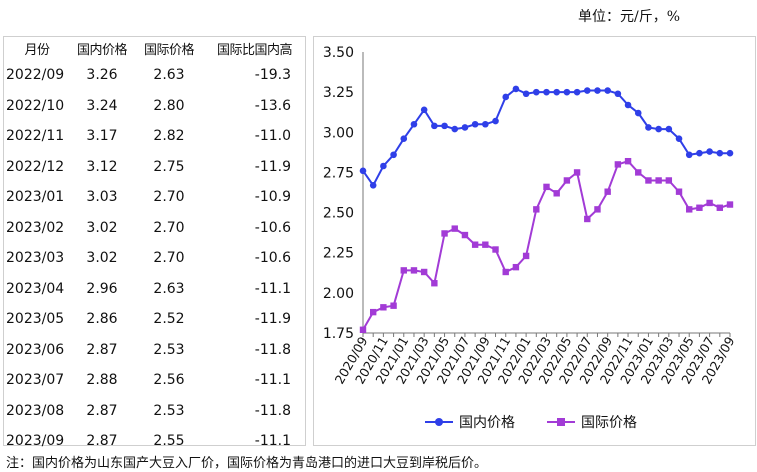 This screenshot has width=757, height=472. Describe the element at coordinates (272, 227) in the screenshot. I see `cell-difference: -10.6` at that location.